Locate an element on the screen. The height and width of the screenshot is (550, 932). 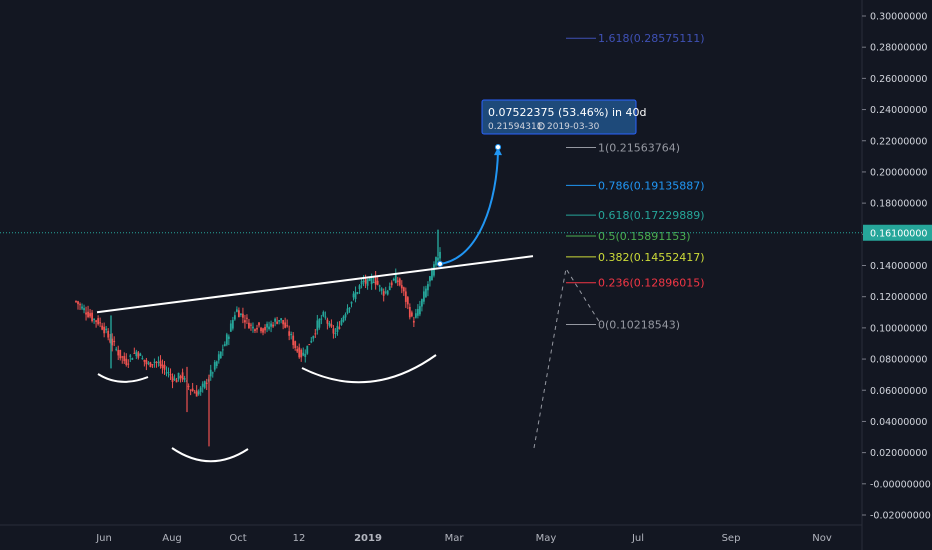
y-tick-label: 0.22000000 is located at coordinates (898, 141).